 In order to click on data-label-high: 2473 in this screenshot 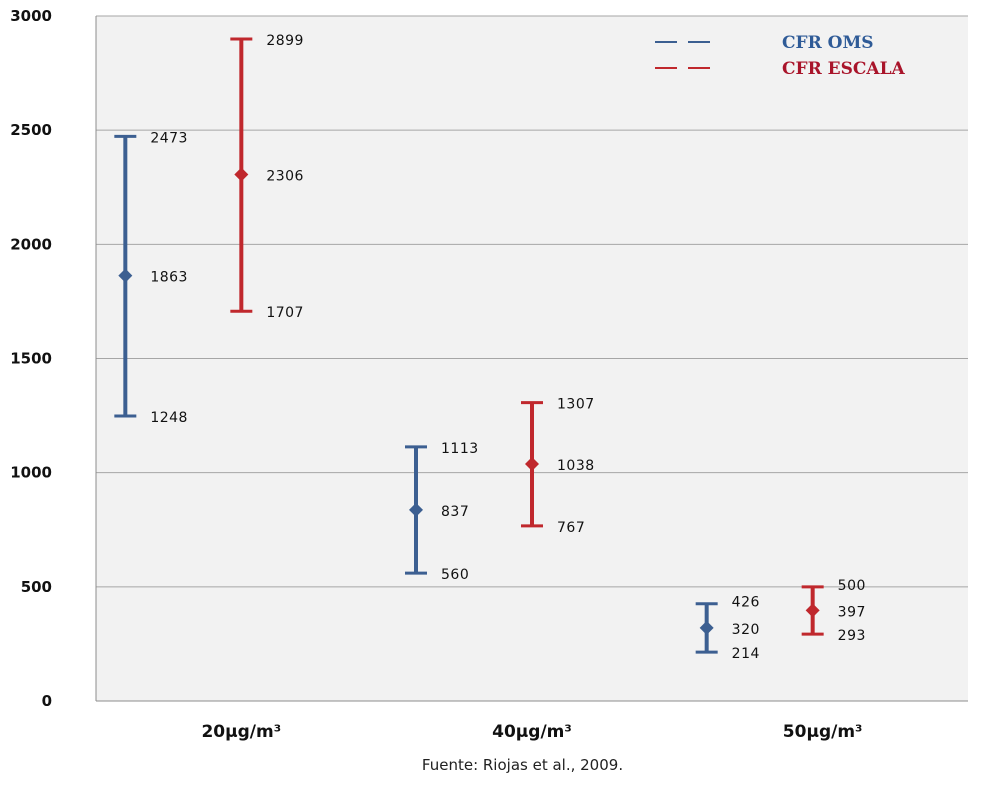, I will do `click(169, 138)`.